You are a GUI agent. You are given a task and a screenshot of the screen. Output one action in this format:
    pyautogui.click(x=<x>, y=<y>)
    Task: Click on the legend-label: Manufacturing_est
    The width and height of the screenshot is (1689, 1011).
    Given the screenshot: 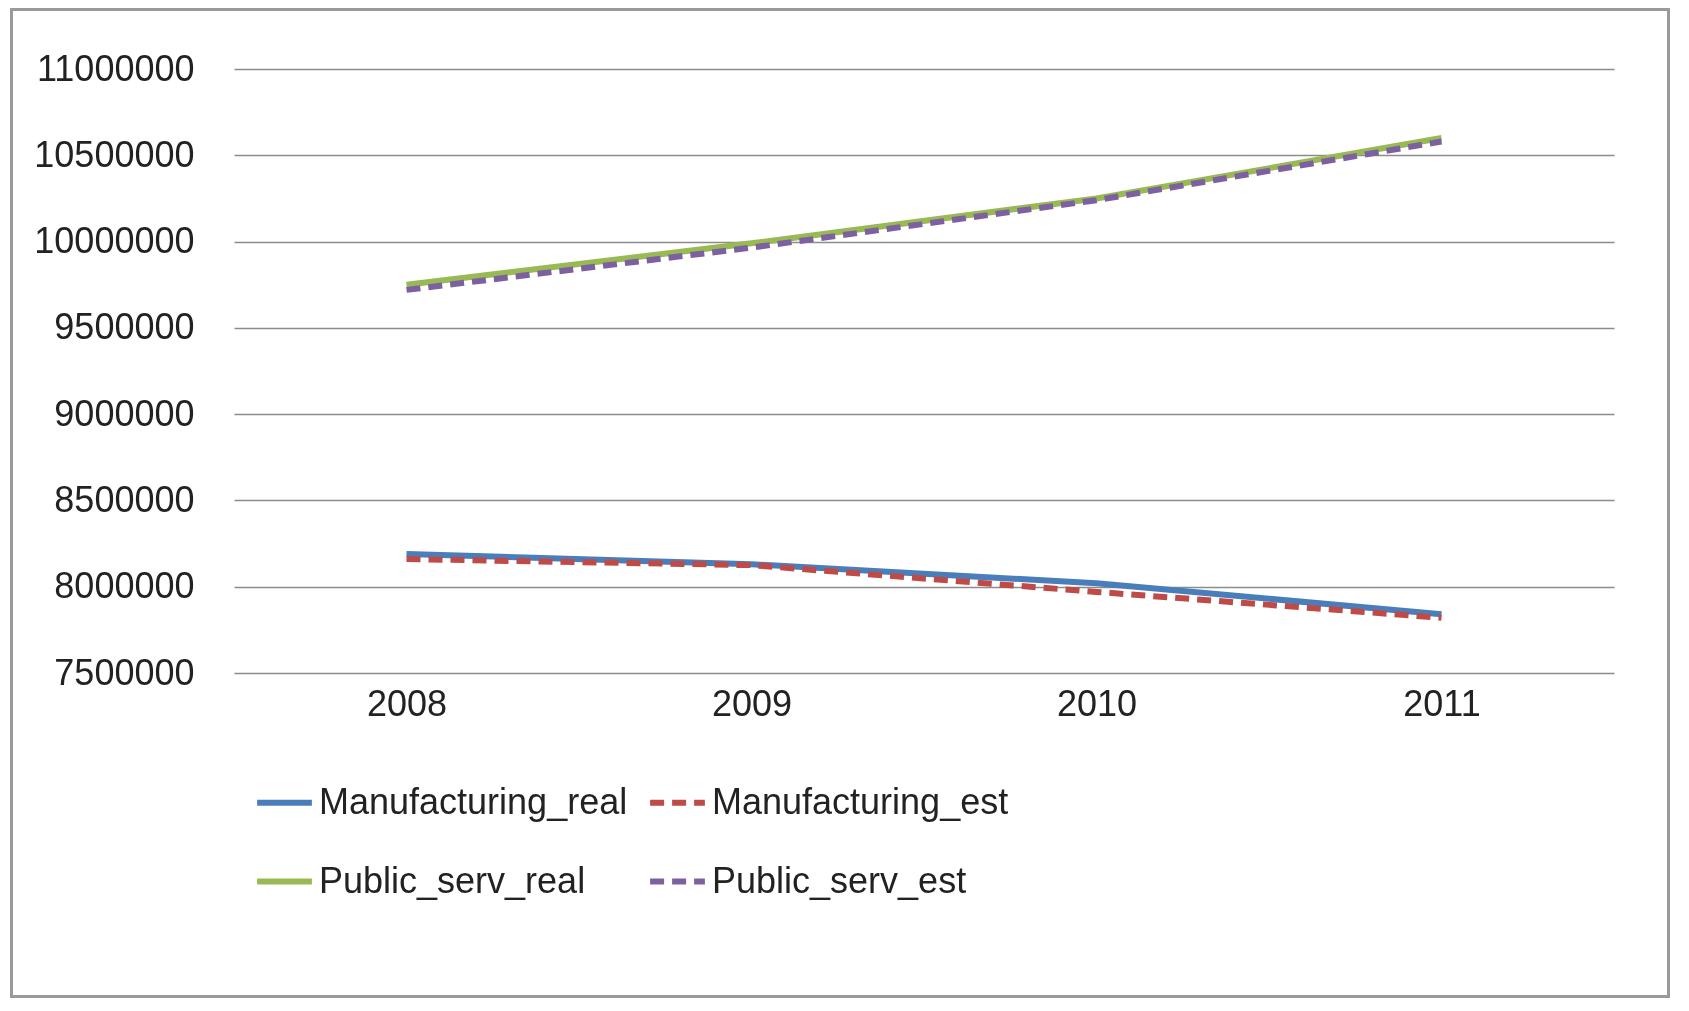 What is the action you would take?
    pyautogui.click(x=860, y=801)
    